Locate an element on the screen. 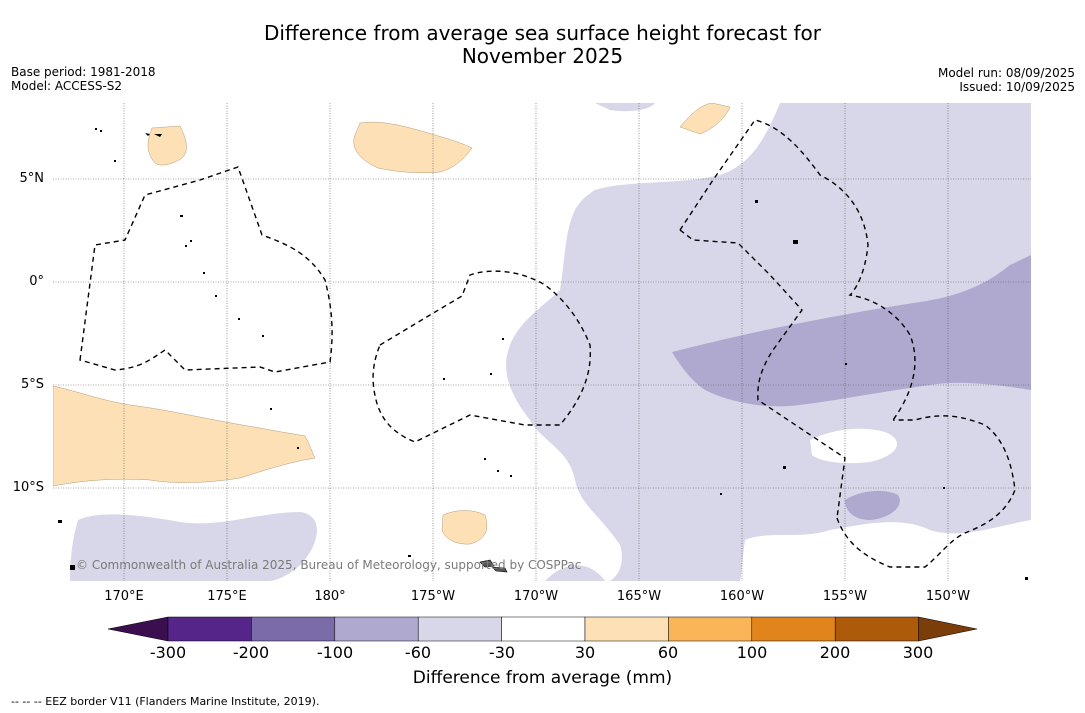  colorbar-tick: 200 is located at coordinates (835, 652).